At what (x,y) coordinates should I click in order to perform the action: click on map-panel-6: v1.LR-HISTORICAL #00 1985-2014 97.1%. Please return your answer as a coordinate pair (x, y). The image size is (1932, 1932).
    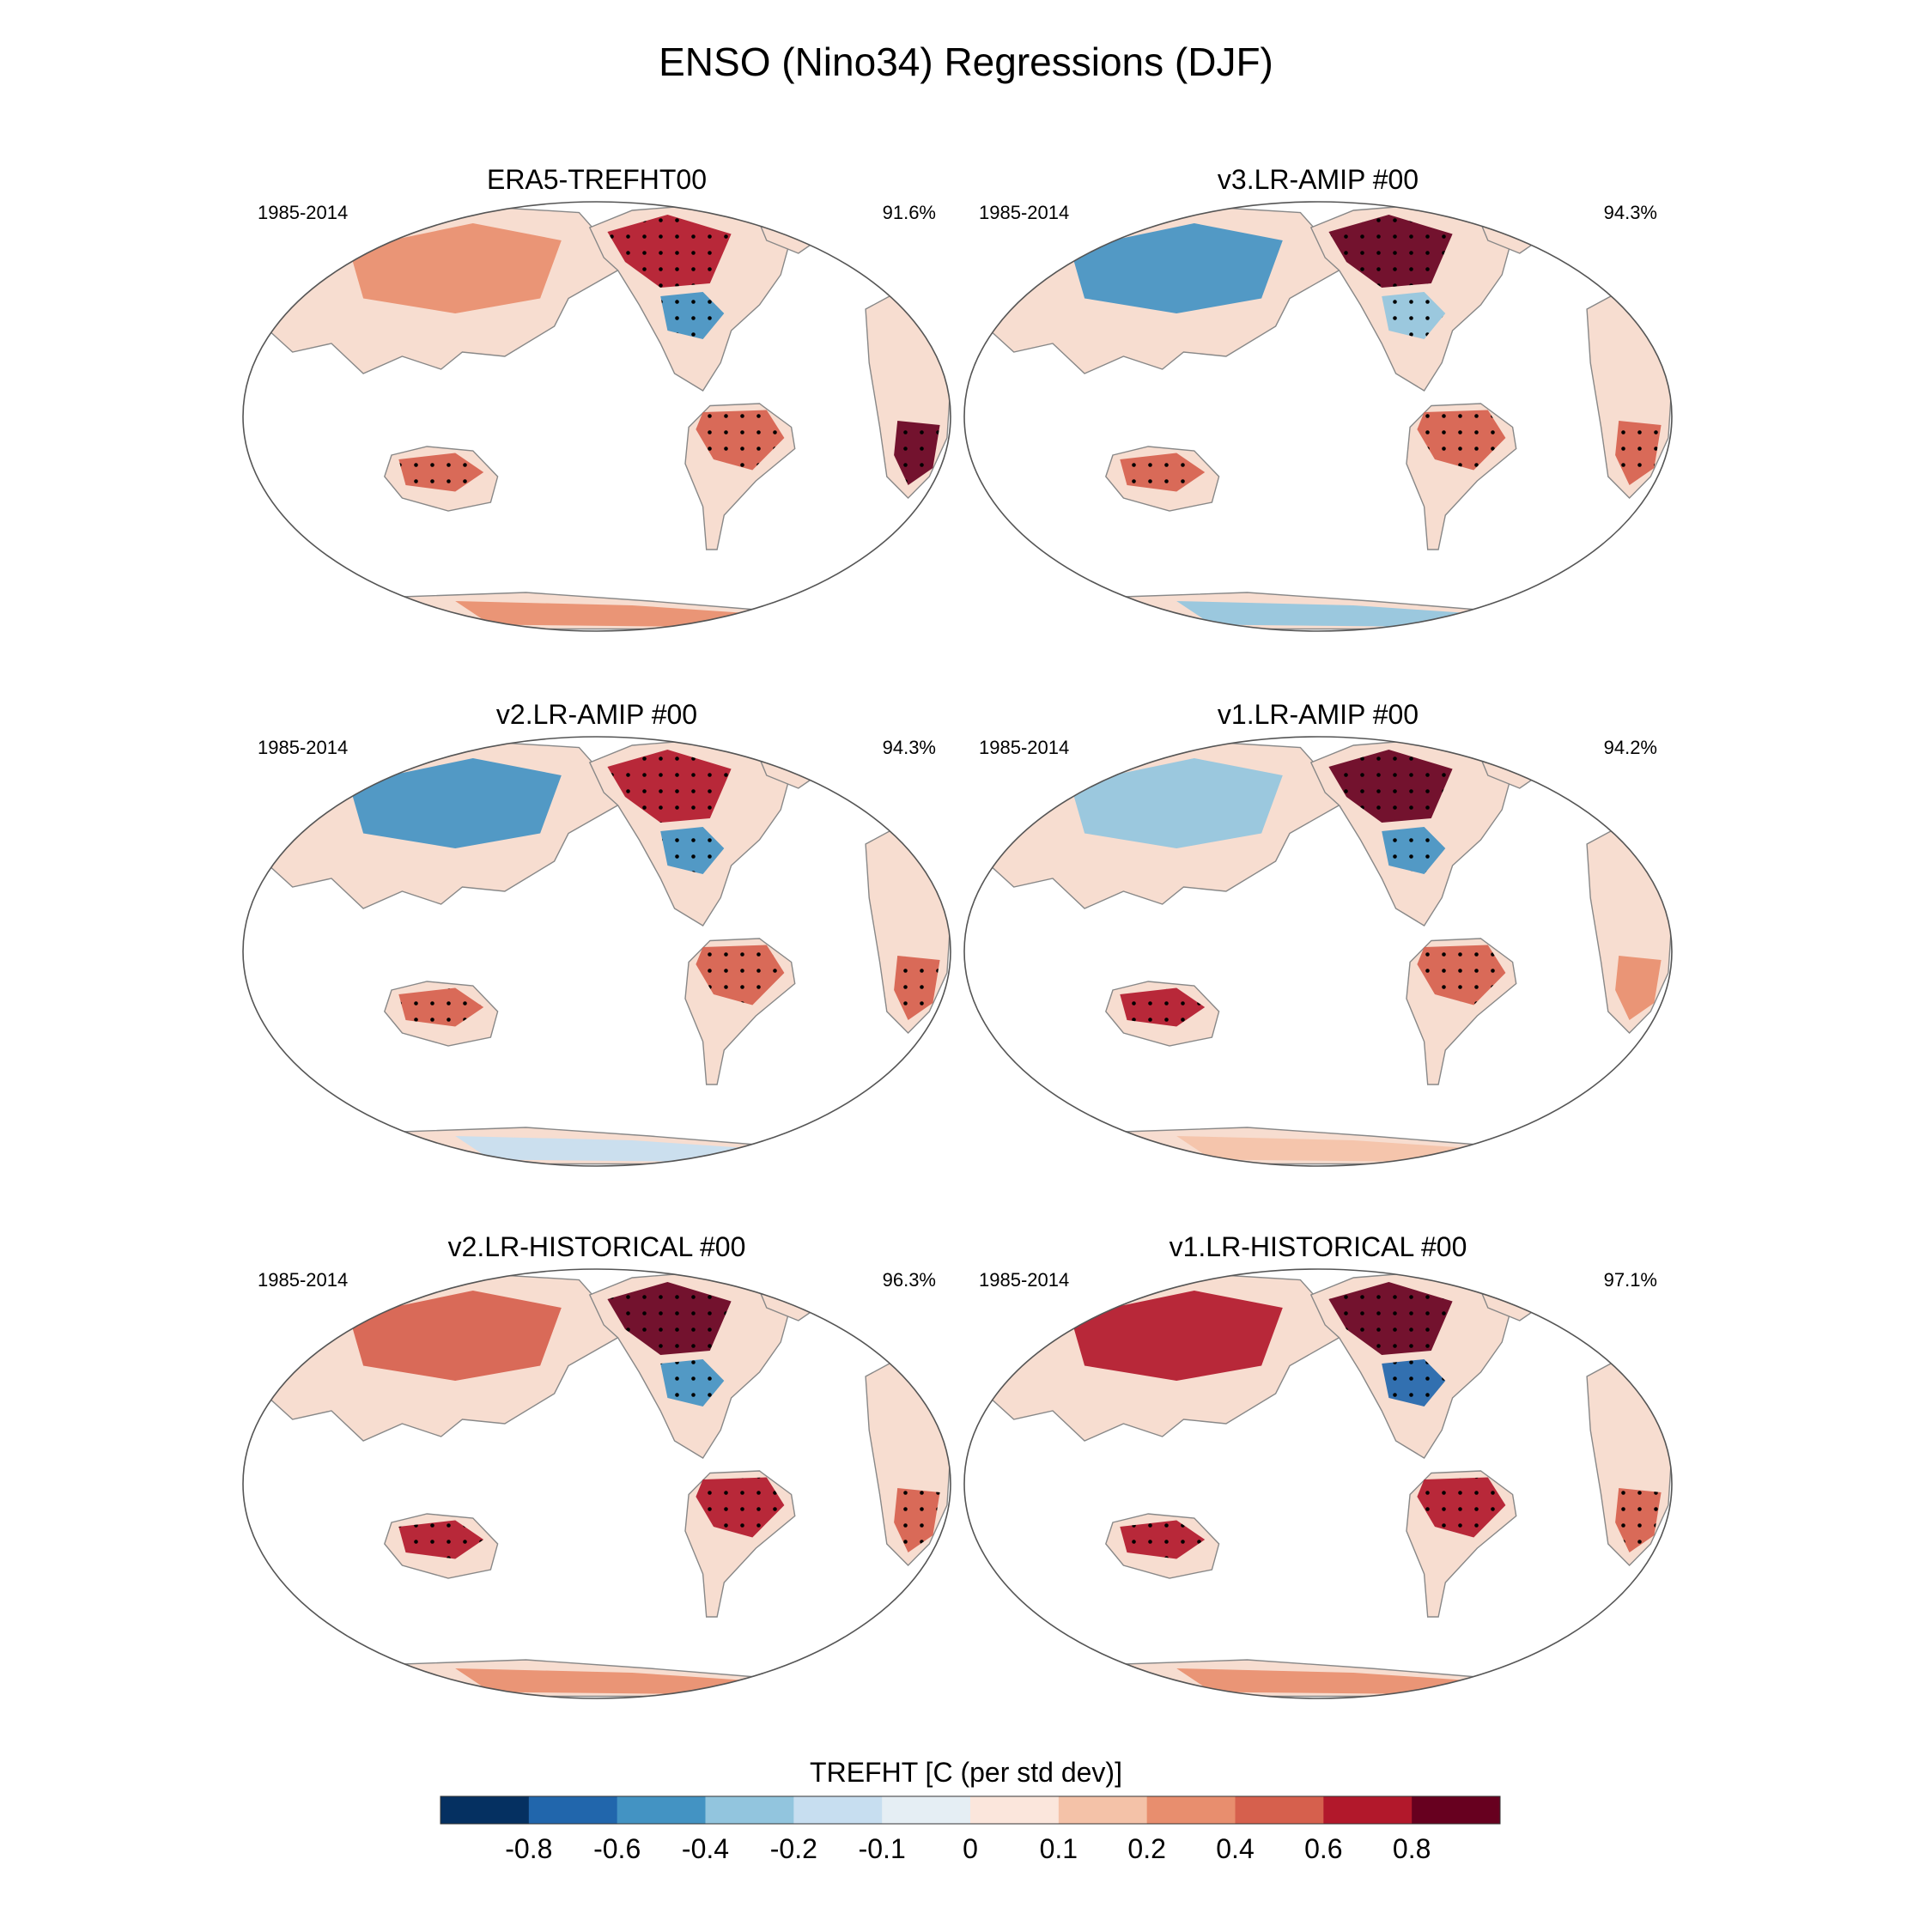
    Looking at the image, I should click on (1318, 1465).